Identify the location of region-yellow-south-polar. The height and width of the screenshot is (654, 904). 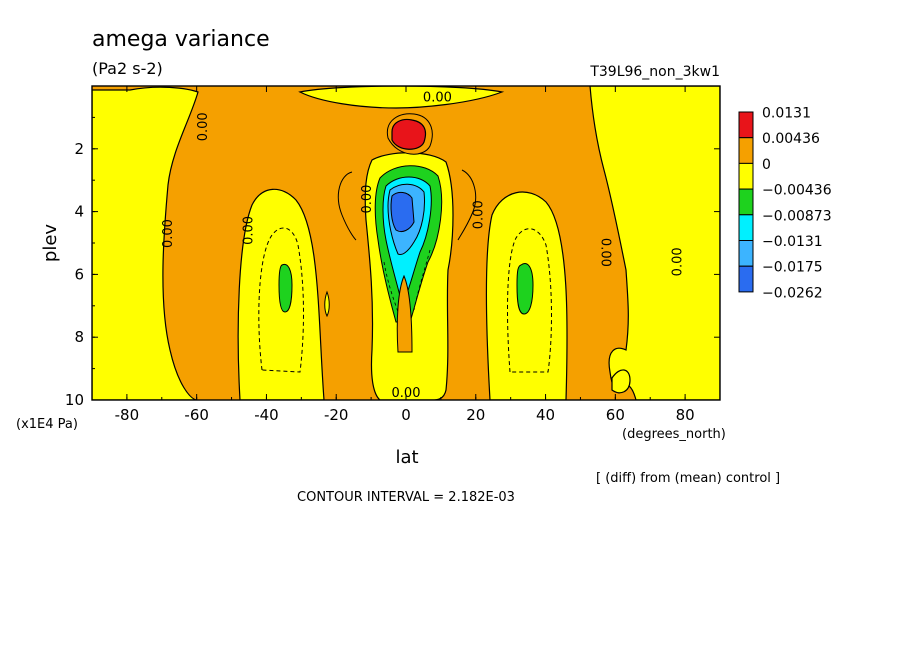
(145, 243).